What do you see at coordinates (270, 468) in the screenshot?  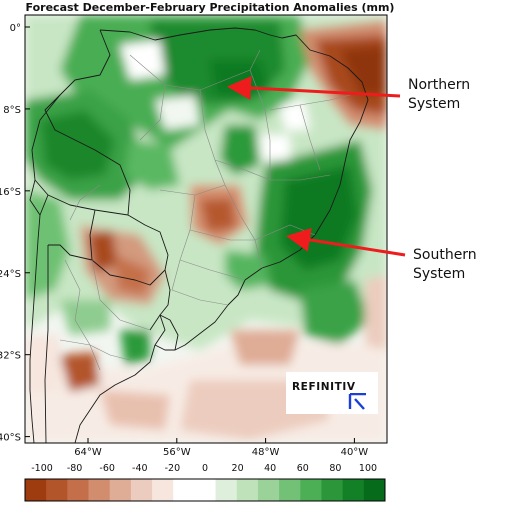 I see `colorbar-tick-label: 40` at bounding box center [270, 468].